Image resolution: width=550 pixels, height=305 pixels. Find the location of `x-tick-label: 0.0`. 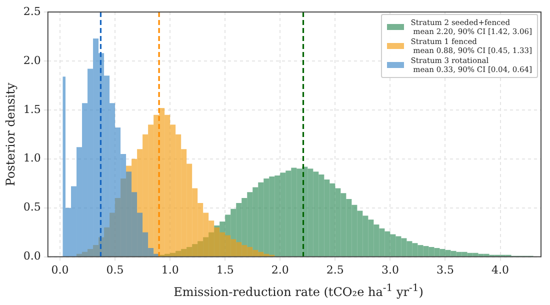

x-tick-label: 0.0 is located at coordinates (60, 269).